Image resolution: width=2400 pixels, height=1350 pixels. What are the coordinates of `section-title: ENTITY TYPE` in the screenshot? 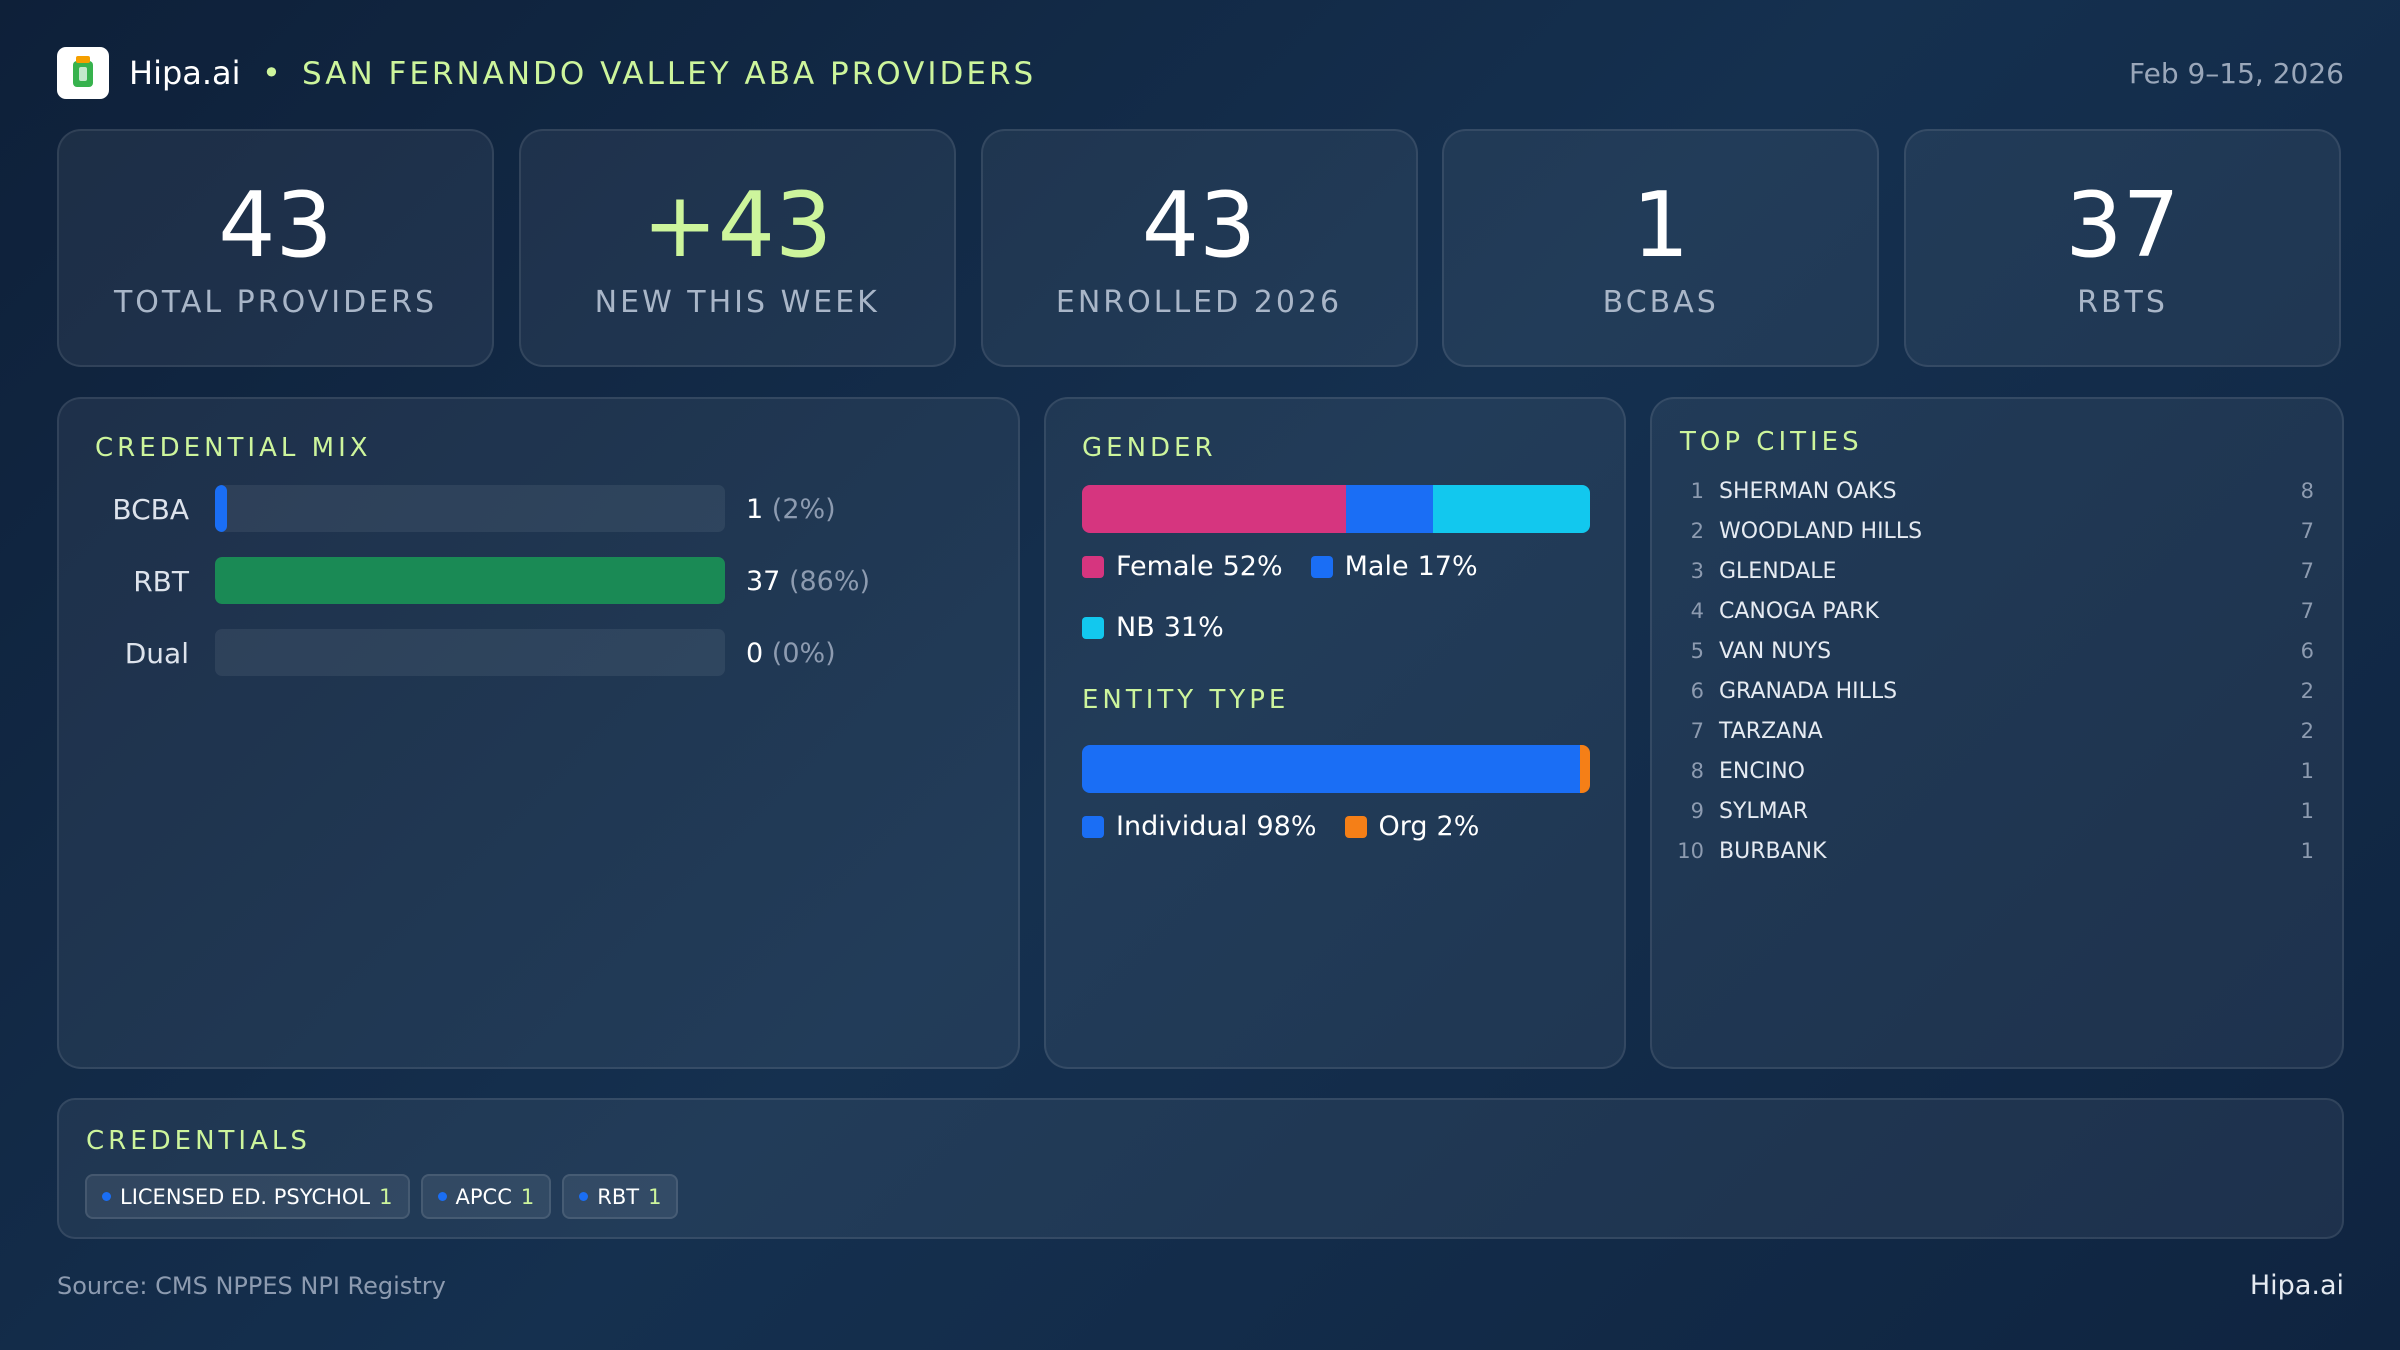 It's located at (1186, 700).